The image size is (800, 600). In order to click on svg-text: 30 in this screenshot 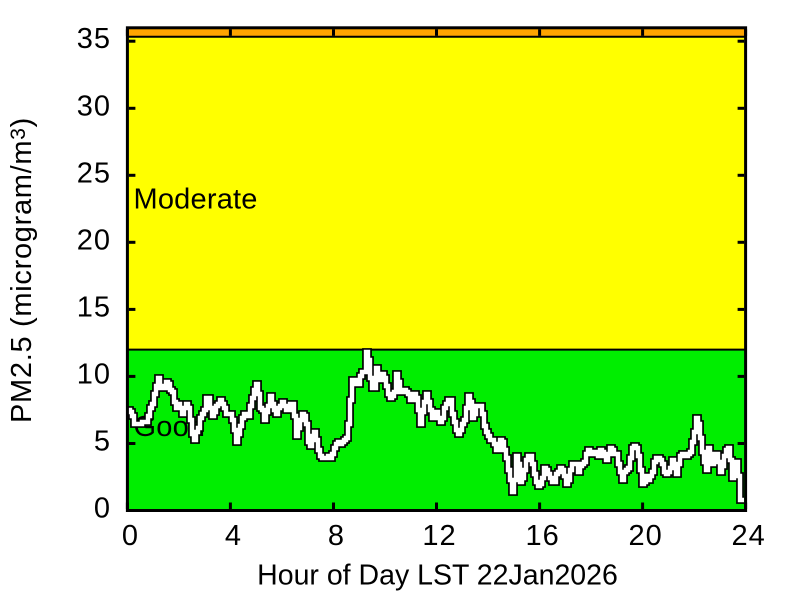, I will do `click(94, 106)`.